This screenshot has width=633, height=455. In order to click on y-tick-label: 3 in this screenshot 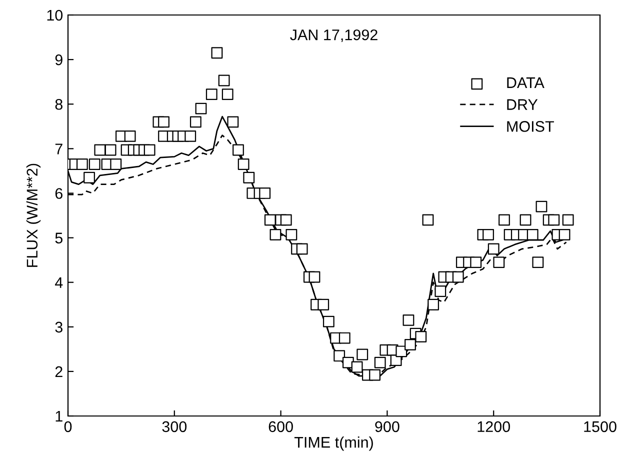, I will do `click(58, 327)`.